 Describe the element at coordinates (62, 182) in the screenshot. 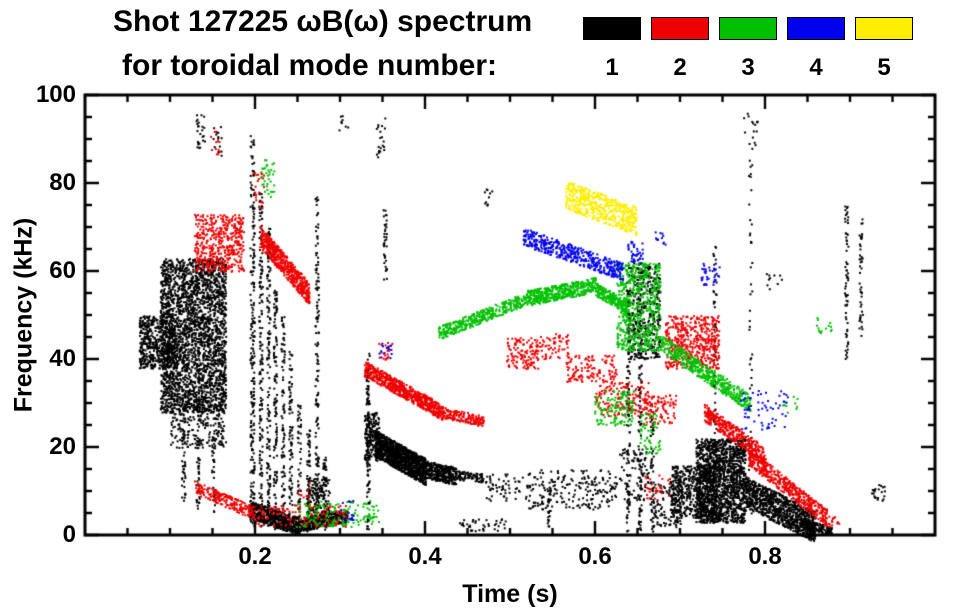

I see `y-tick-label-80: 80` at that location.